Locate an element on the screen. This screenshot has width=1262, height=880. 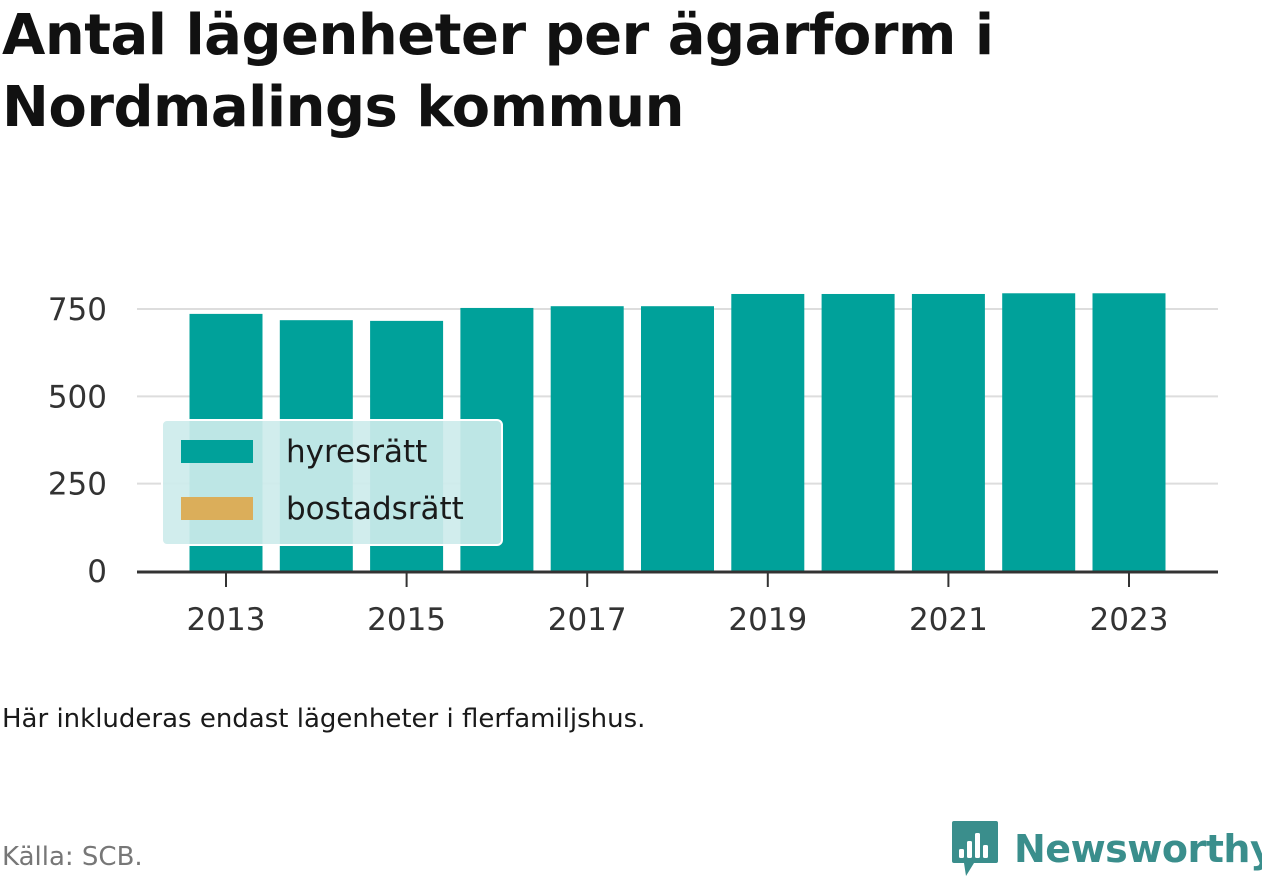
newsworthy-logo: Newsworthy is located at coordinates (1106, 849).